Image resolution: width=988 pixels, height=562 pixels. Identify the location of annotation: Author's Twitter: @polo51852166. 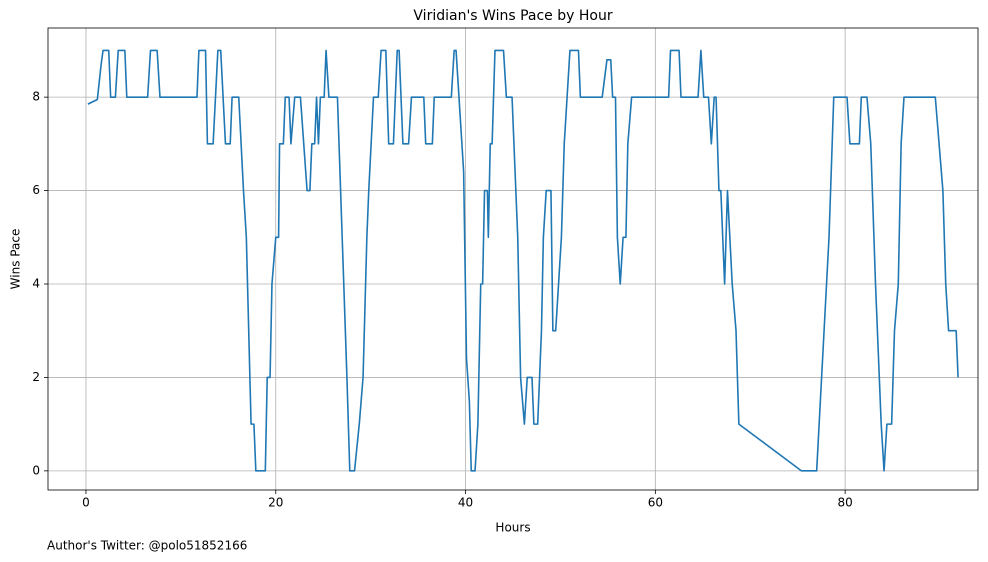
(147, 546).